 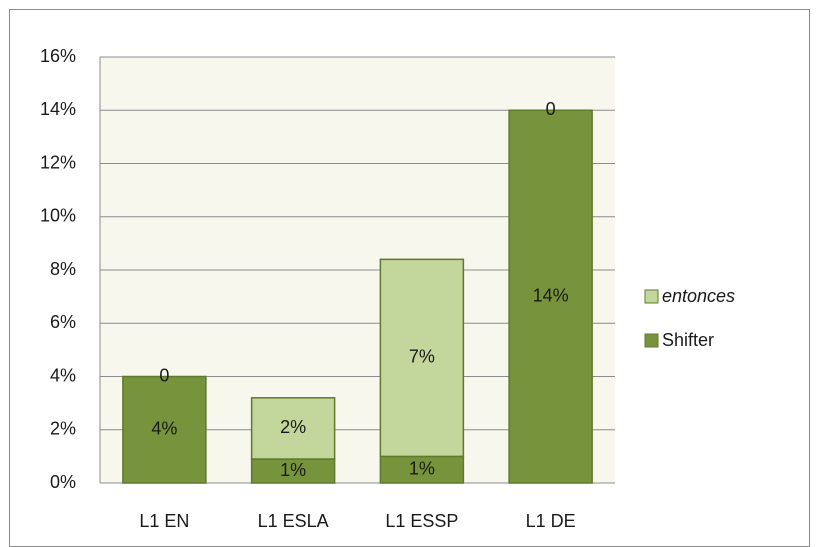 I want to click on data-label: 14%, so click(x=551, y=295).